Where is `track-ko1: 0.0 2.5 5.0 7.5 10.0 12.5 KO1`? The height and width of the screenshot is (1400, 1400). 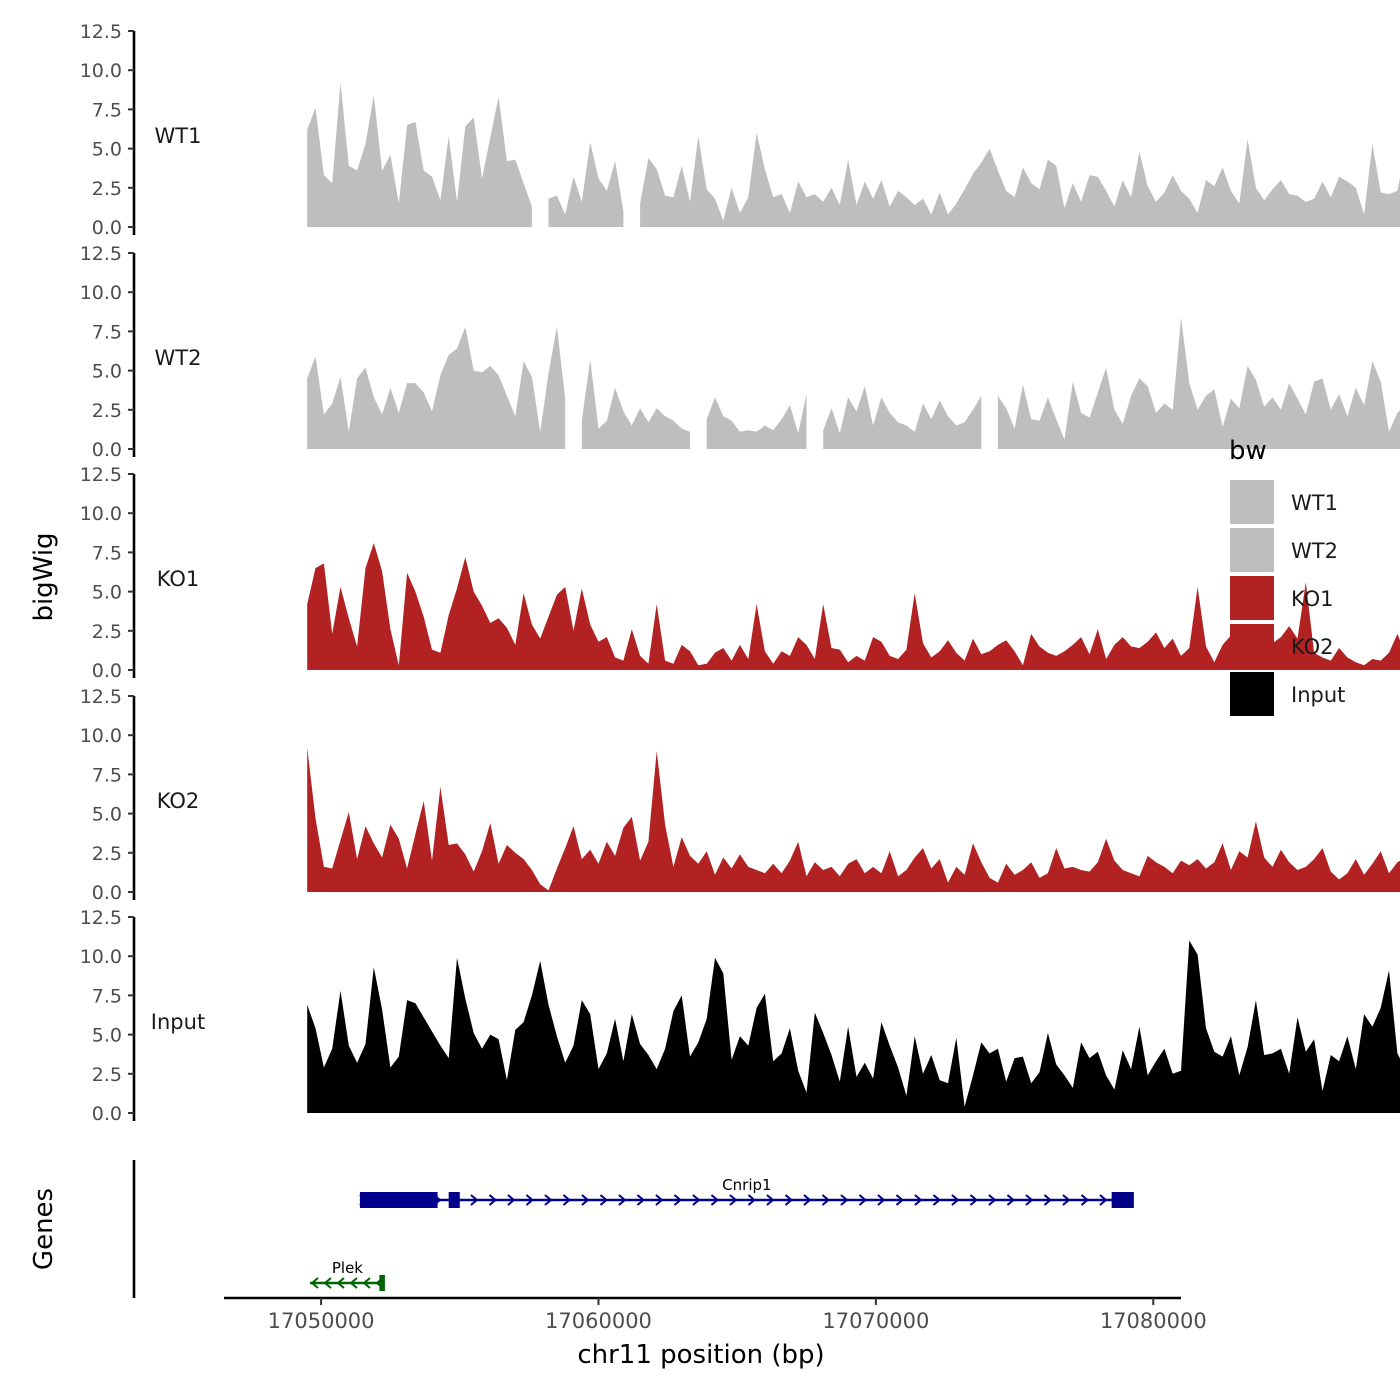 track-ko1: 0.0 2.5 5.0 7.5 10.0 12.5 KO1 is located at coordinates (740, 573).